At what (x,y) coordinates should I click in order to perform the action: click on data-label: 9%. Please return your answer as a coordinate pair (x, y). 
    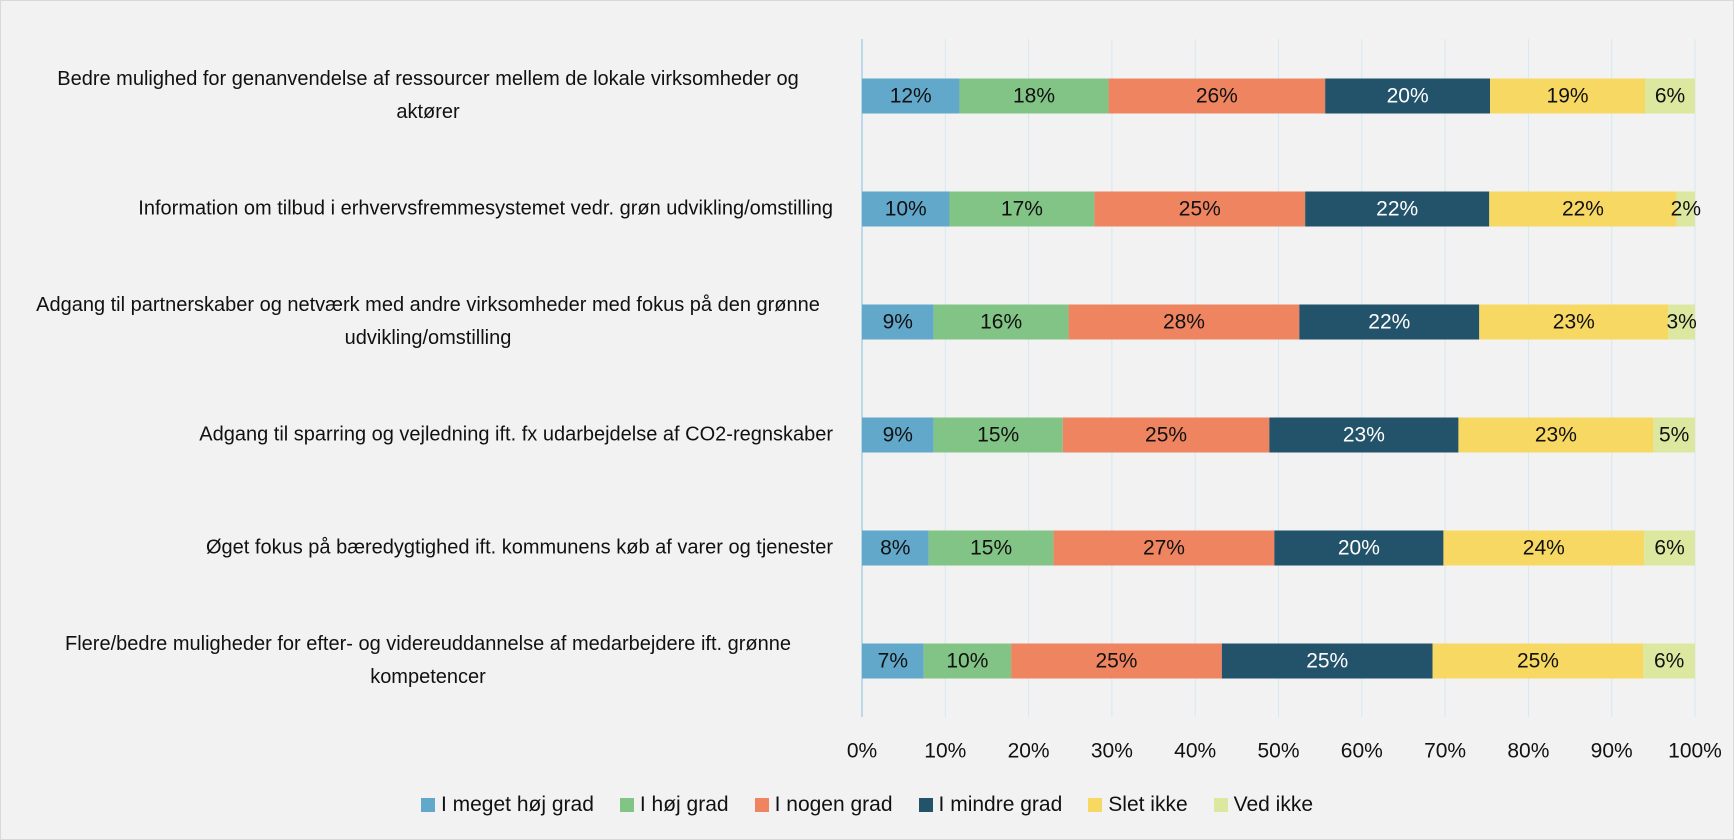
    Looking at the image, I should click on (898, 322).